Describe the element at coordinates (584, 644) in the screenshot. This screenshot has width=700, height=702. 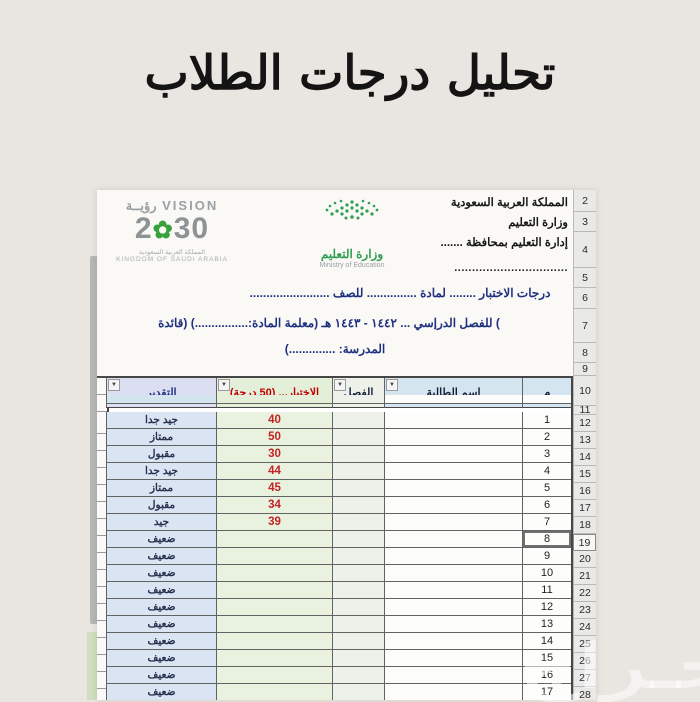
I see `row-header: 25` at that location.